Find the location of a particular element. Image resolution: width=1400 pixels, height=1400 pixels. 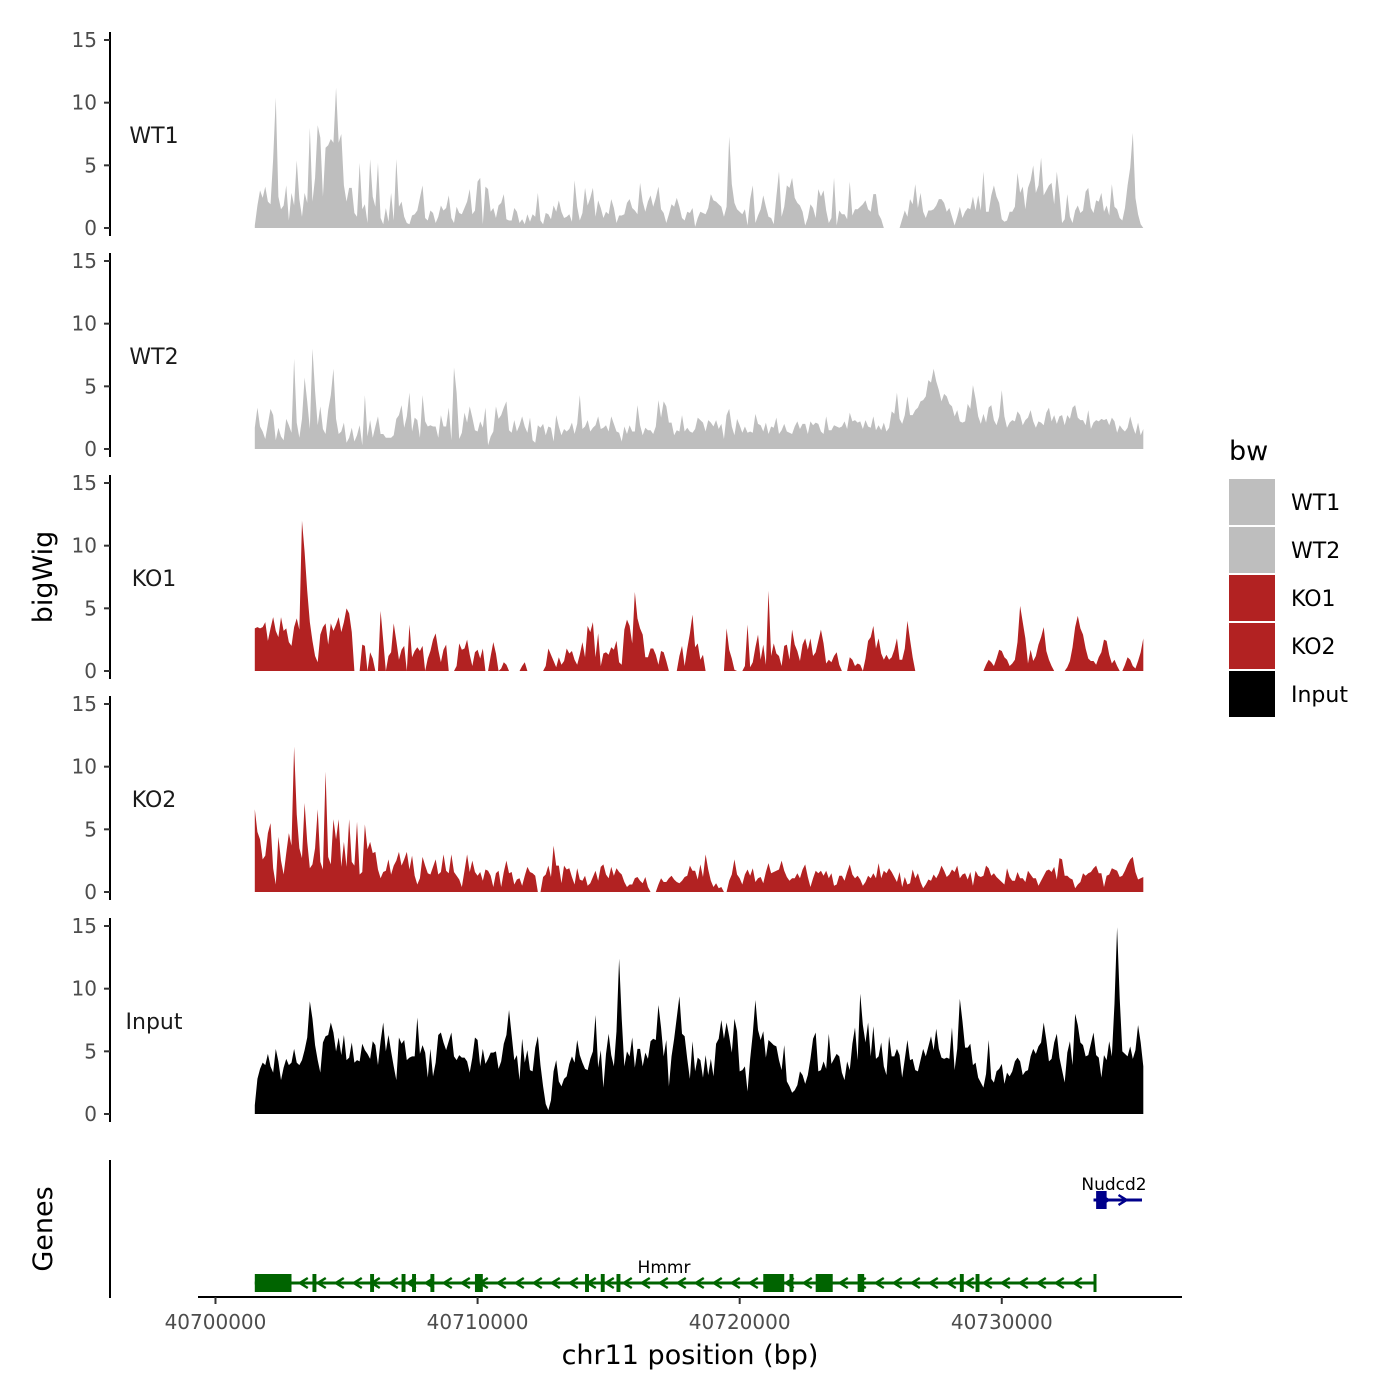

track-ko1: 0 5 10 15 KO1 is located at coordinates (608, 577).